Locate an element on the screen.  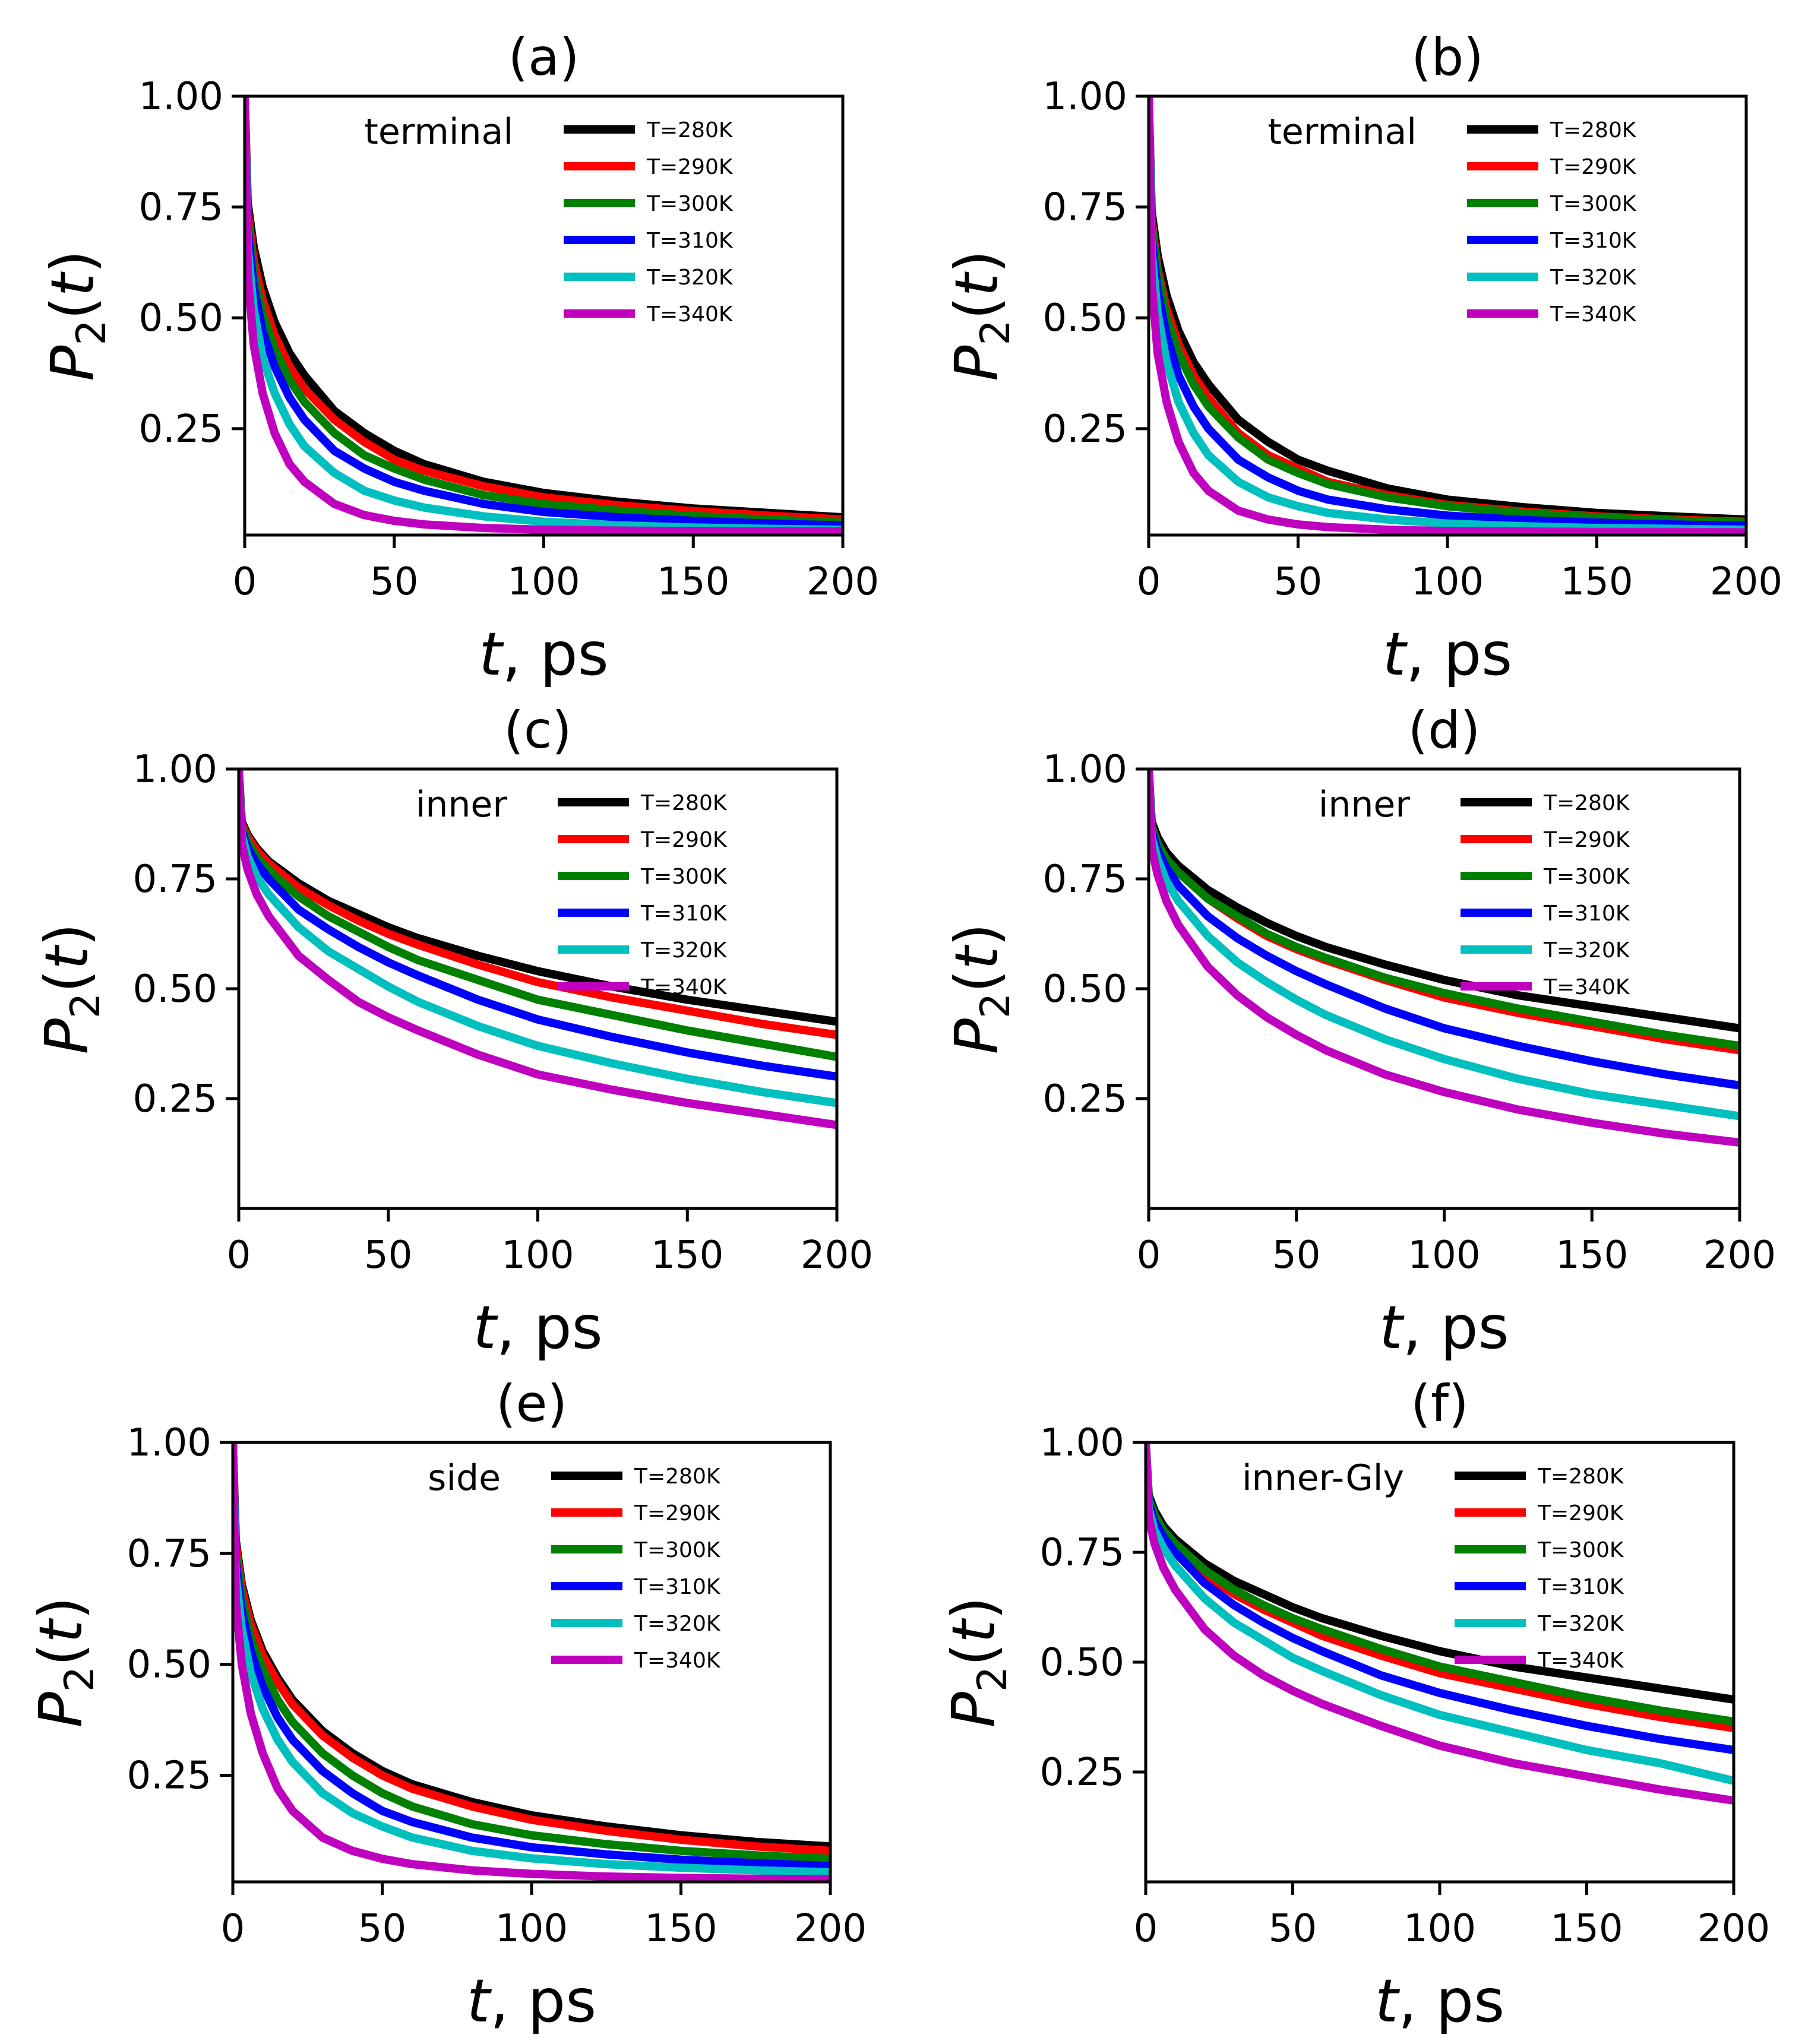
inset-label: terminal is located at coordinates (1342, 132).